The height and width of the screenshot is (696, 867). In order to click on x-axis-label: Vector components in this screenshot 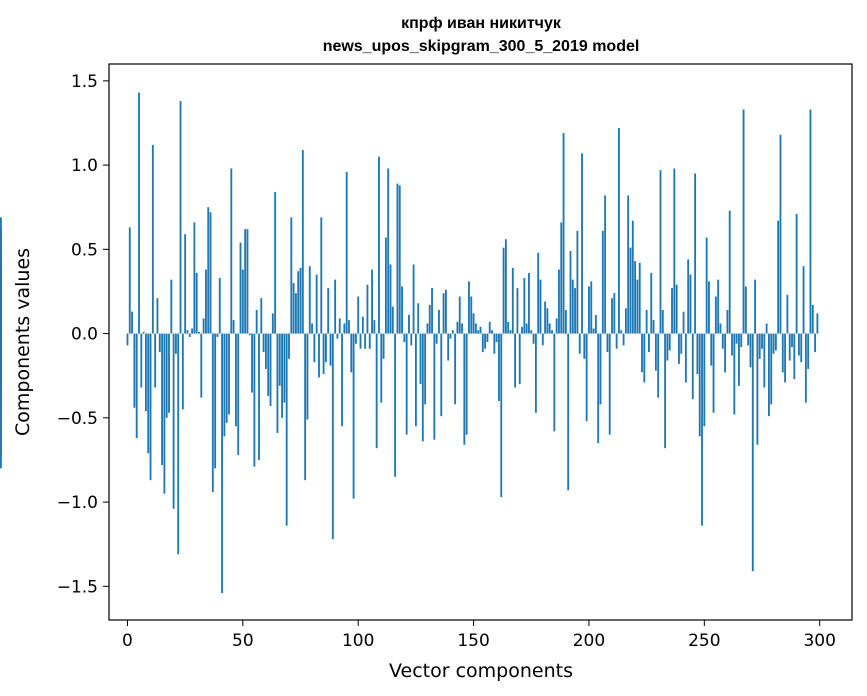, I will do `click(481, 671)`.